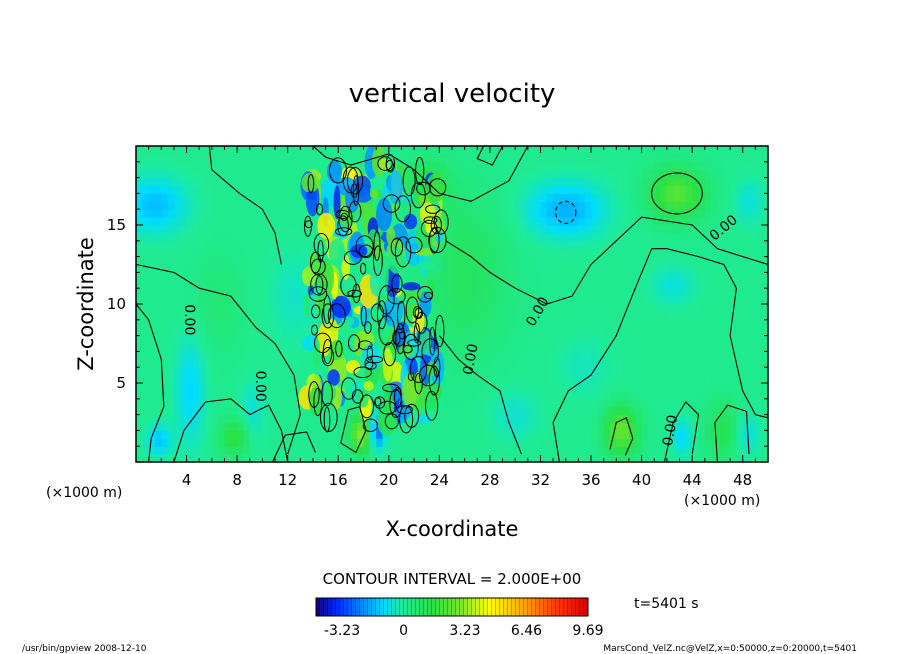 Image resolution: width=904 pixels, height=654 pixels. Describe the element at coordinates (452, 579) in the screenshot. I see `contour-interval-label: CONTOUR INTERVAL = 2.000E+00` at that location.